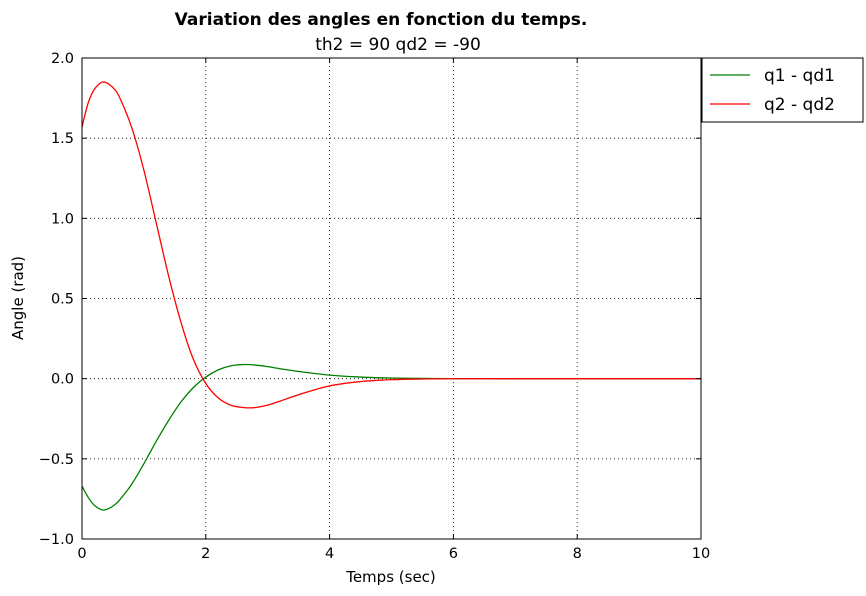  What do you see at coordinates (62, 380) in the screenshot?
I see `y-tick-label: 0.0` at bounding box center [62, 380].